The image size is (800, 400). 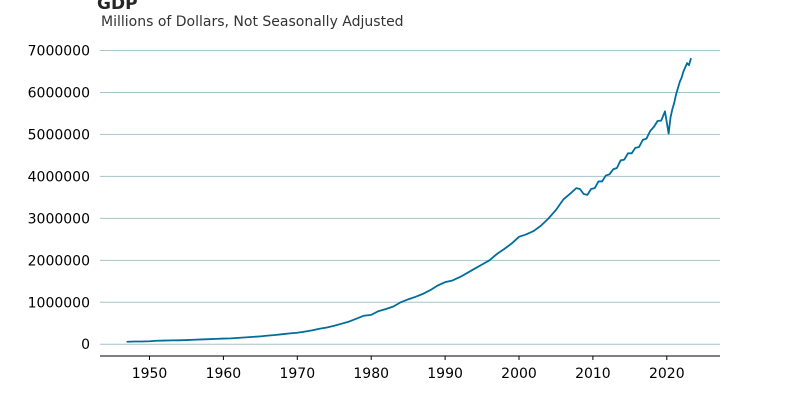 What do you see at coordinates (59, 261) in the screenshot?
I see `y-tick-label: 2000000` at bounding box center [59, 261].